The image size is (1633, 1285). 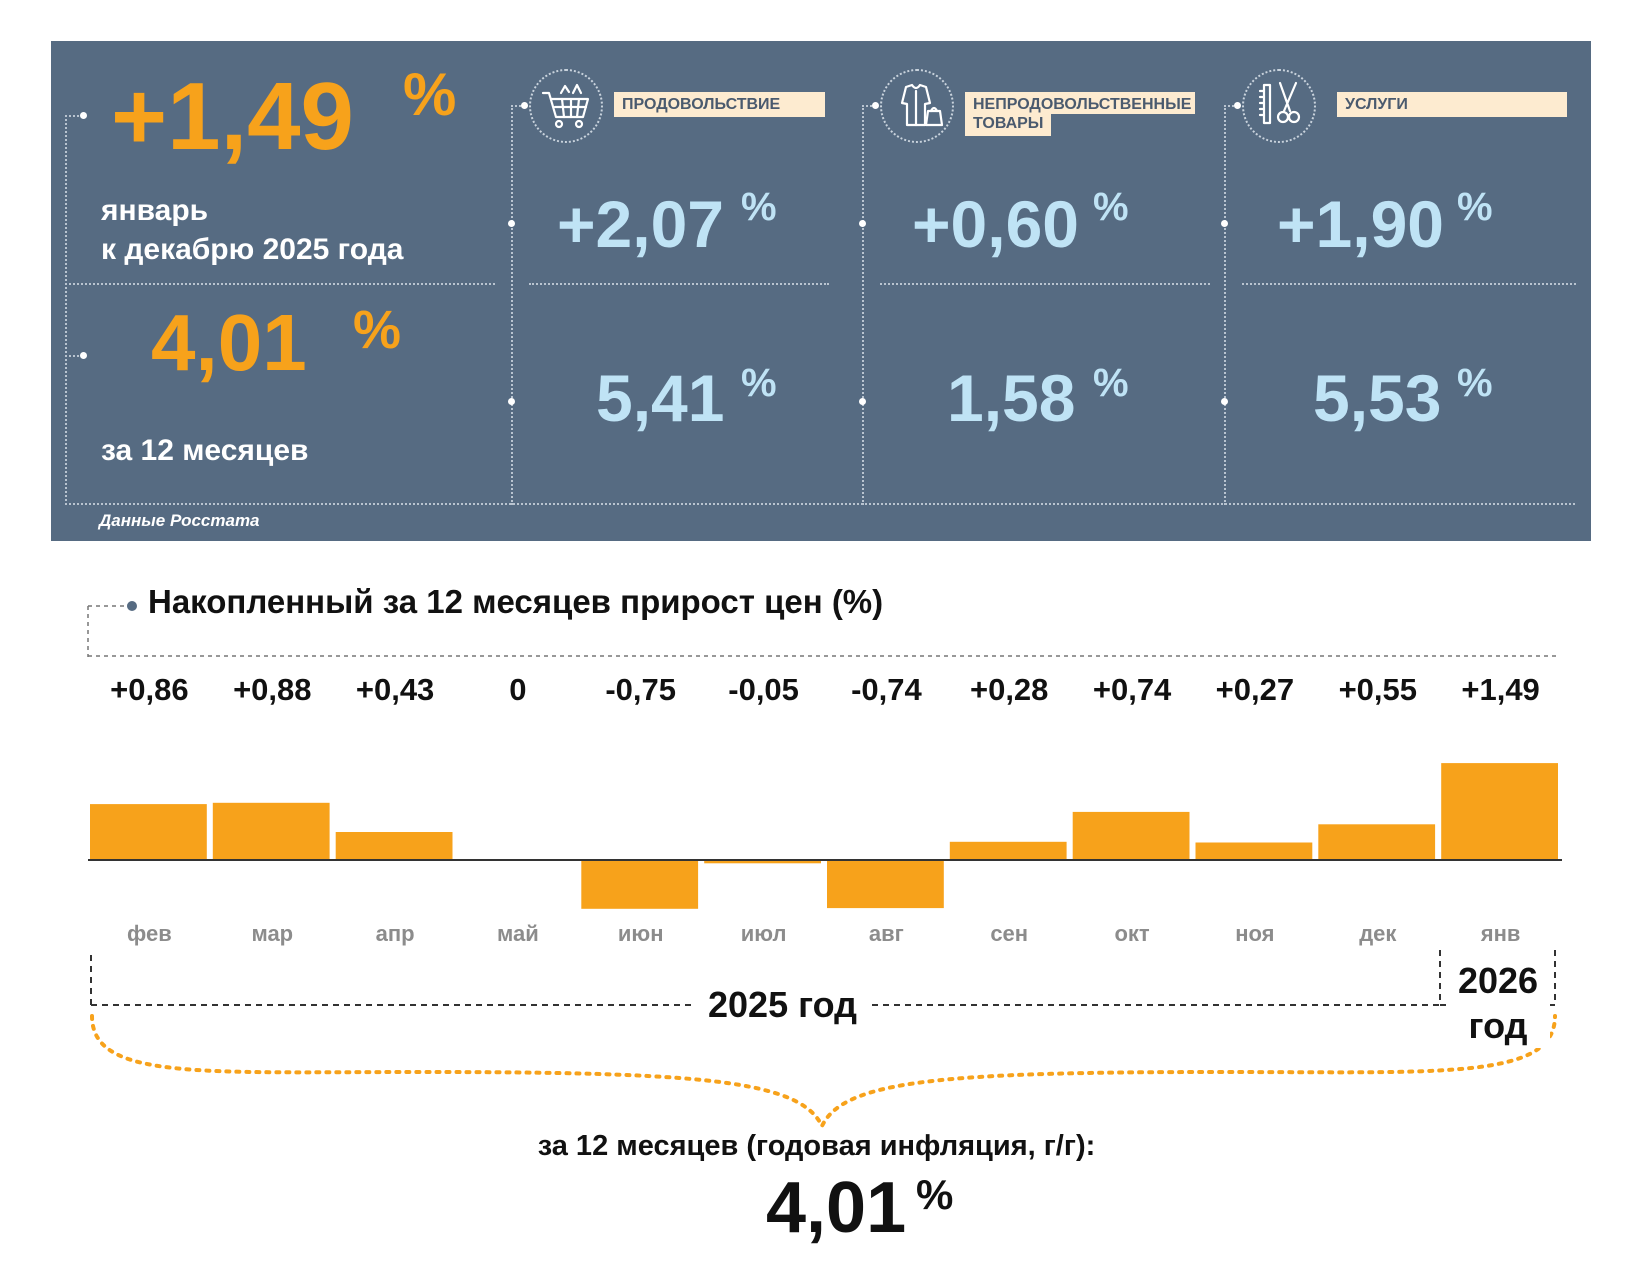 What do you see at coordinates (759, 207) in the screenshot?
I see `food-monthly-unit: %` at bounding box center [759, 207].